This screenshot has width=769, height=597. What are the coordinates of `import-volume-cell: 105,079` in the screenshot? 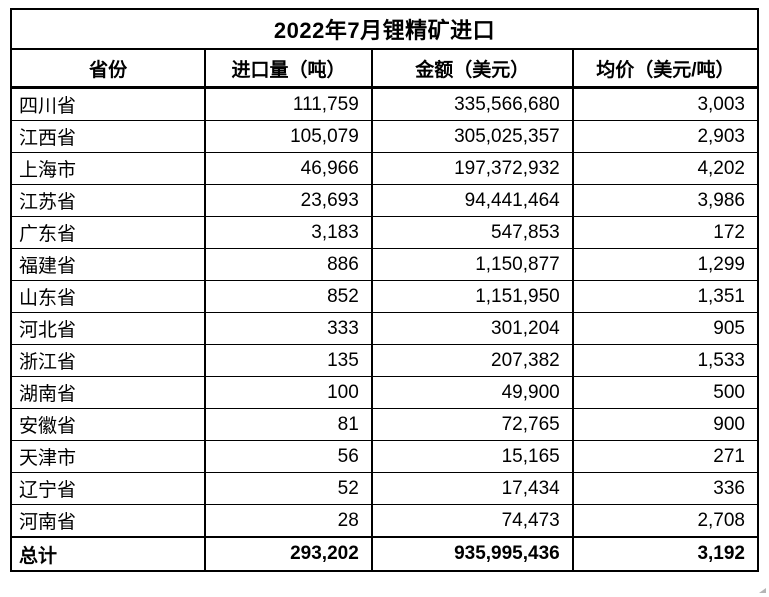 It's located at (288, 136).